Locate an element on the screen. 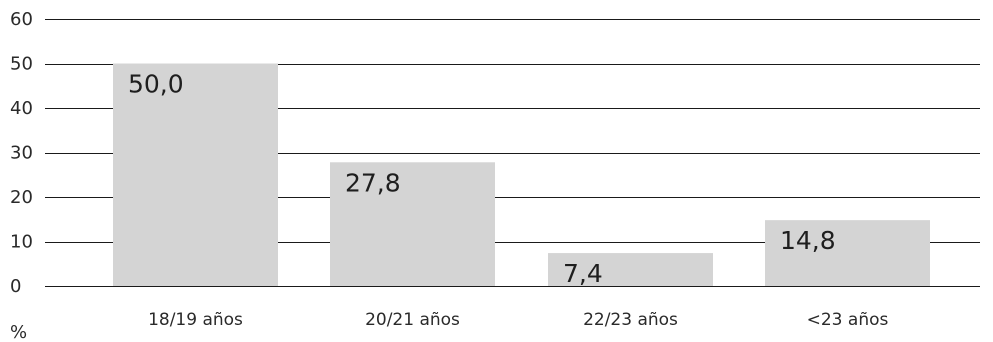 The image size is (993, 342). y-axis-tick-labels: 0 10 20 30 40 50 60 is located at coordinates (21, 153).